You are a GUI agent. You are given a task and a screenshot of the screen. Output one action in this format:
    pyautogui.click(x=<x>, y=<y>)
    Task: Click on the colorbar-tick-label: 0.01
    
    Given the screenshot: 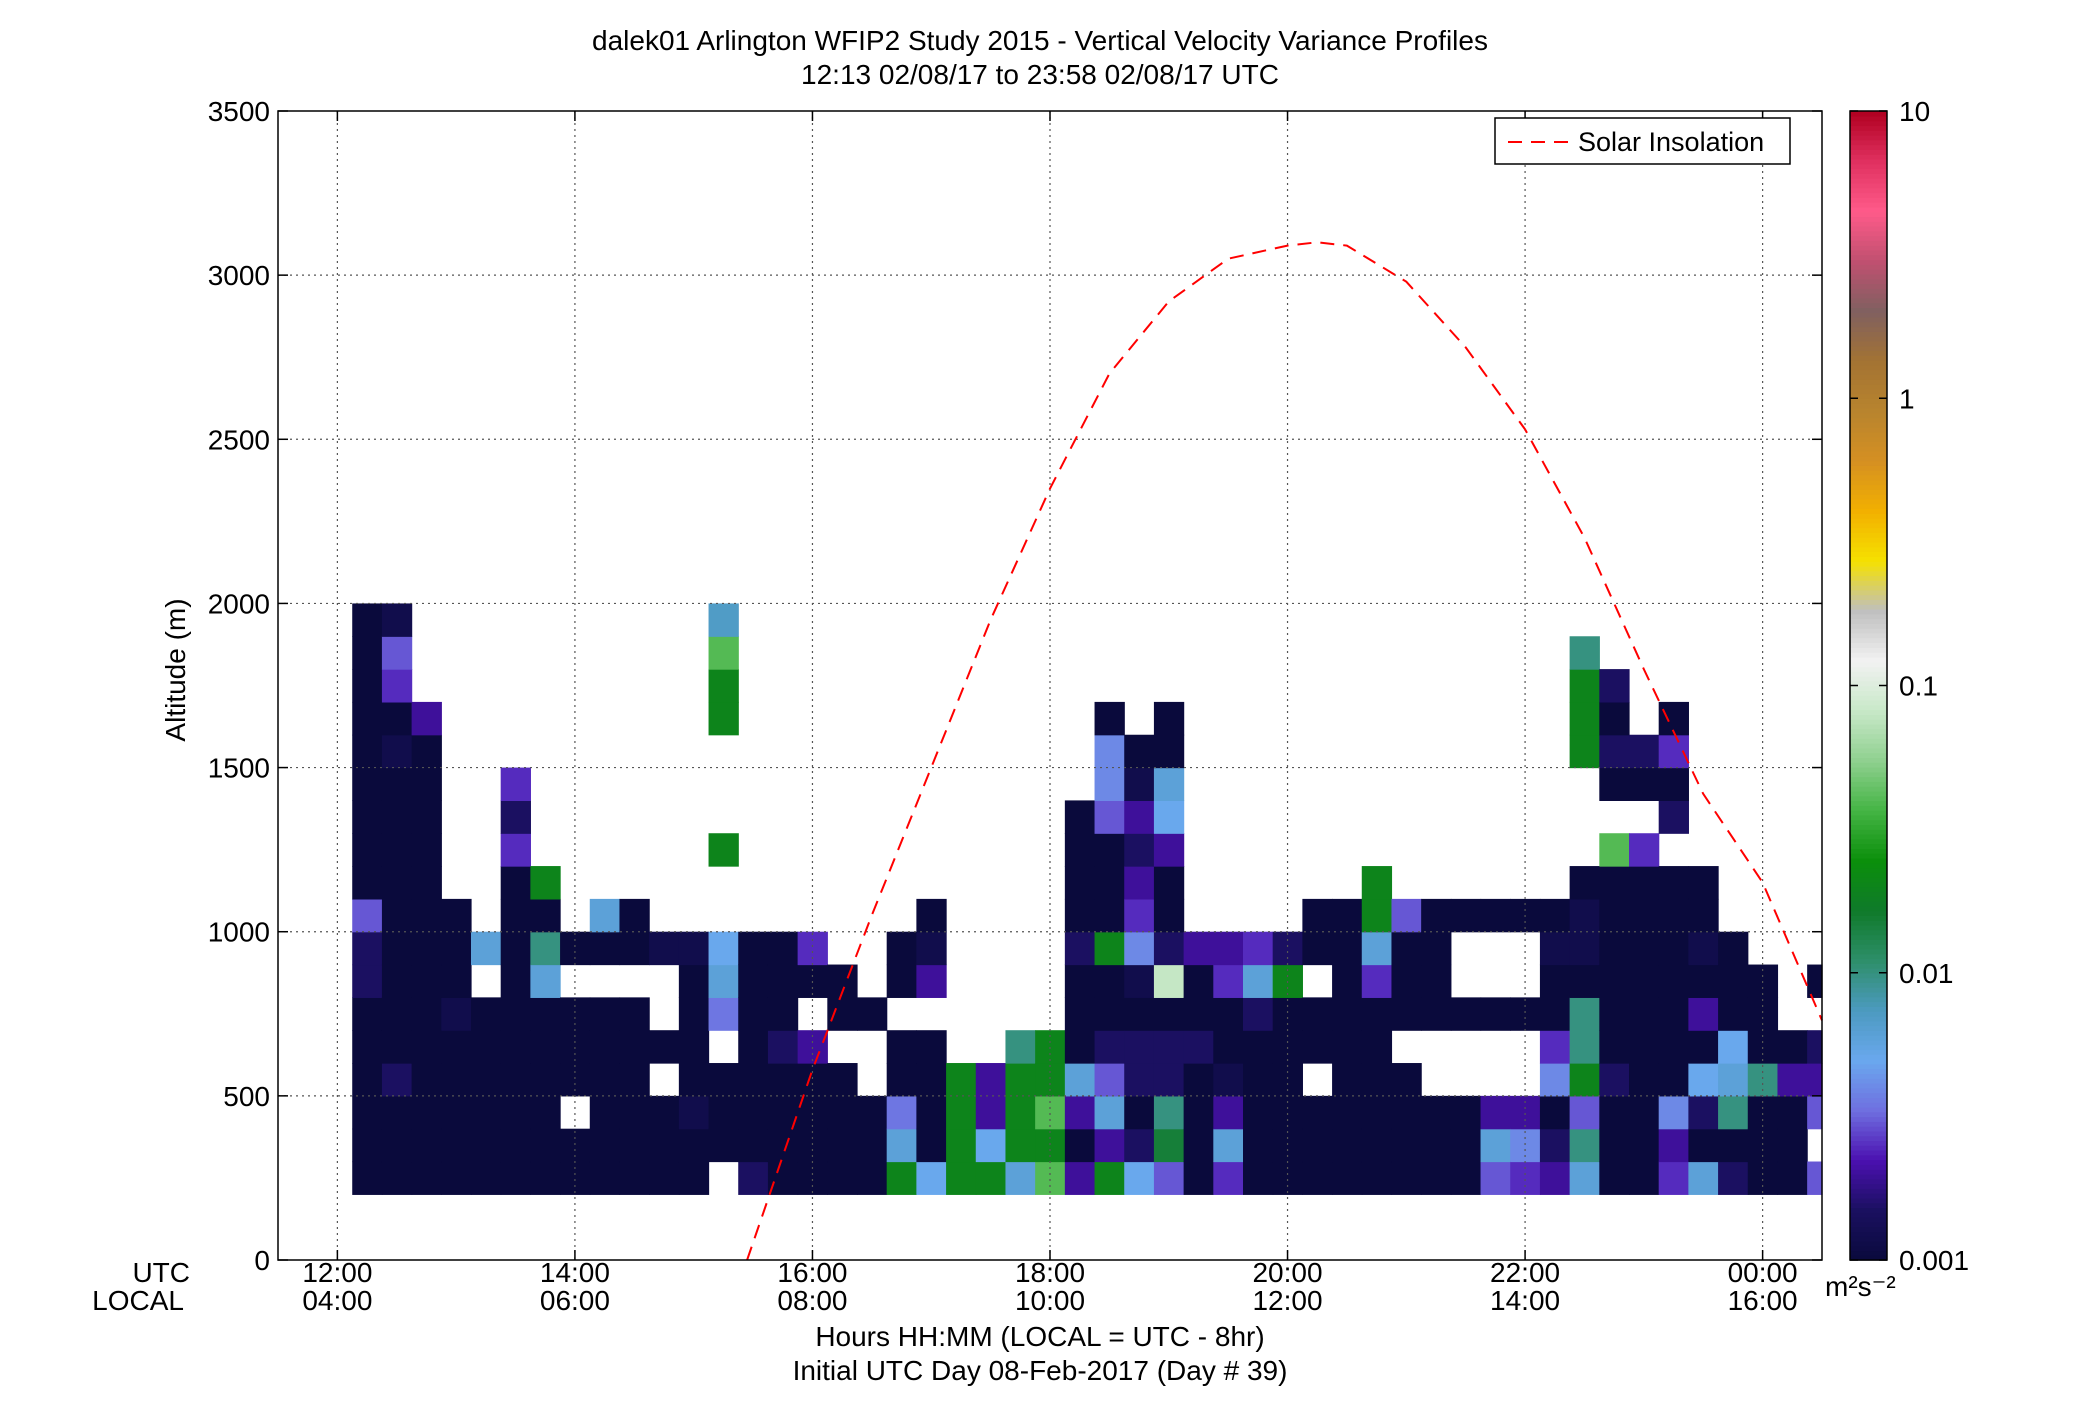 What is the action you would take?
    pyautogui.click(x=1926, y=973)
    